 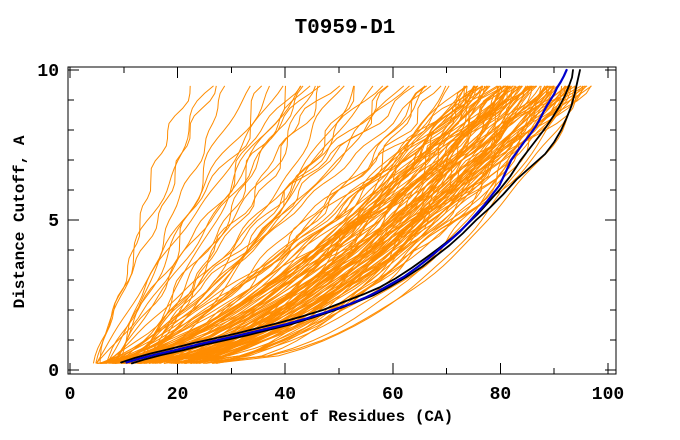 What do you see at coordinates (393, 395) in the screenshot?
I see `x-tick-label: 60` at bounding box center [393, 395].